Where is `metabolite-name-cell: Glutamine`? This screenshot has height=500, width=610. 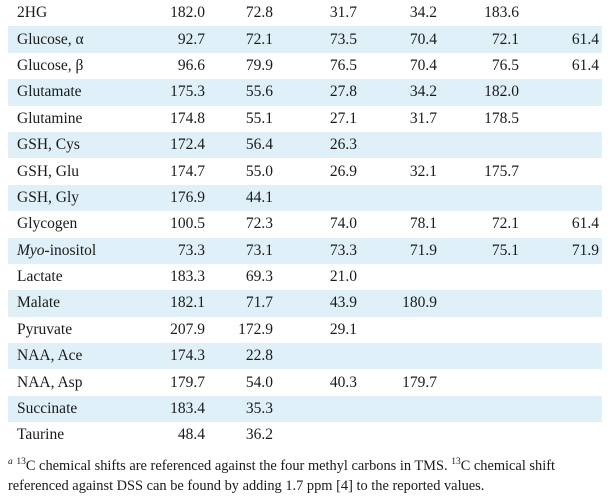
metabolite-name-cell: Glutamine is located at coordinates (73, 119).